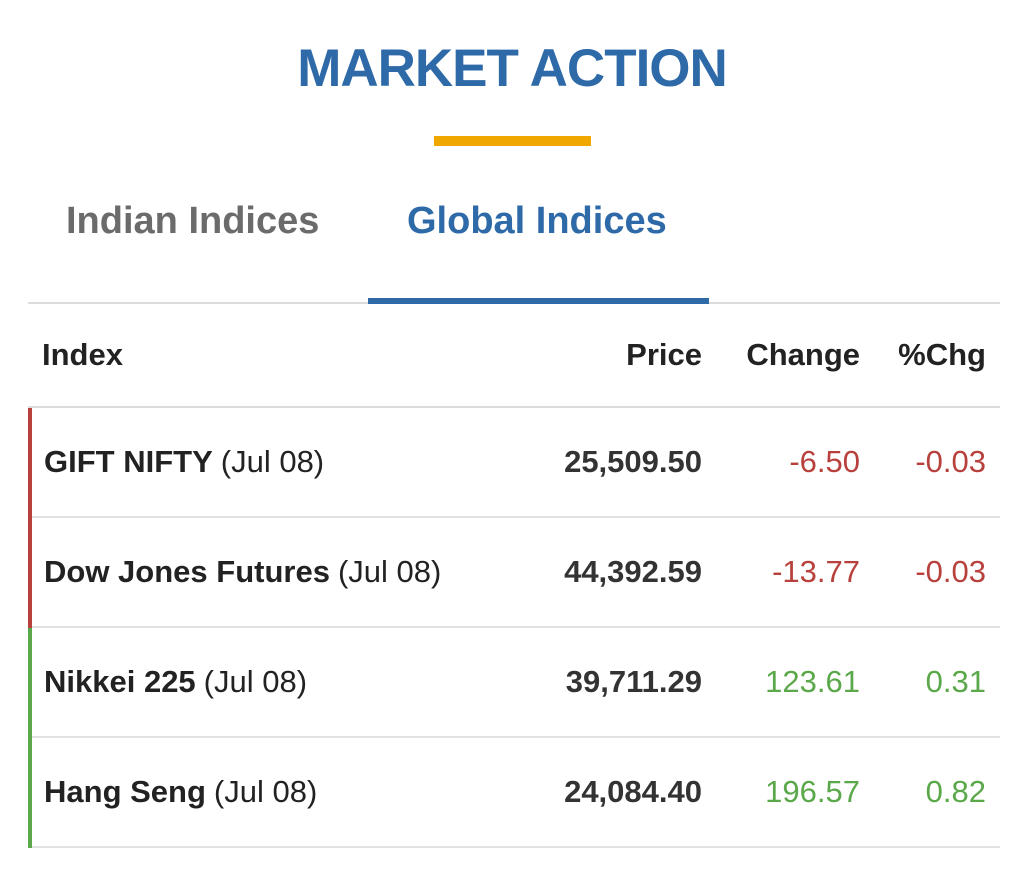 This screenshot has height=884, width=1024. I want to click on tab-indian-indices: Indian Indices, so click(193, 221).